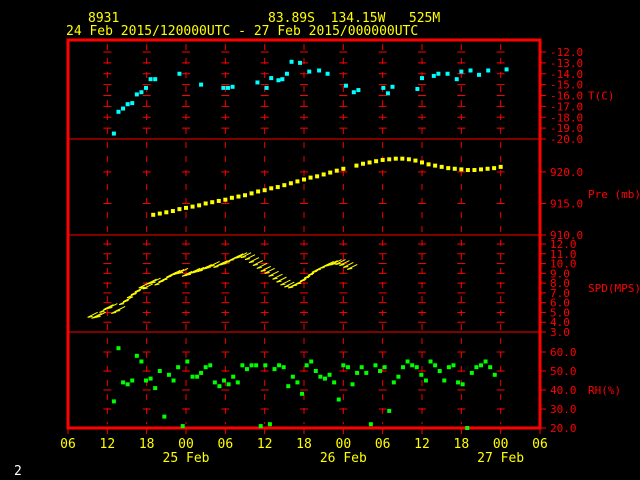 Image resolution: width=640 pixels, height=480 pixels. I want to click on y-tick-label: 30.0, so click(563, 409).